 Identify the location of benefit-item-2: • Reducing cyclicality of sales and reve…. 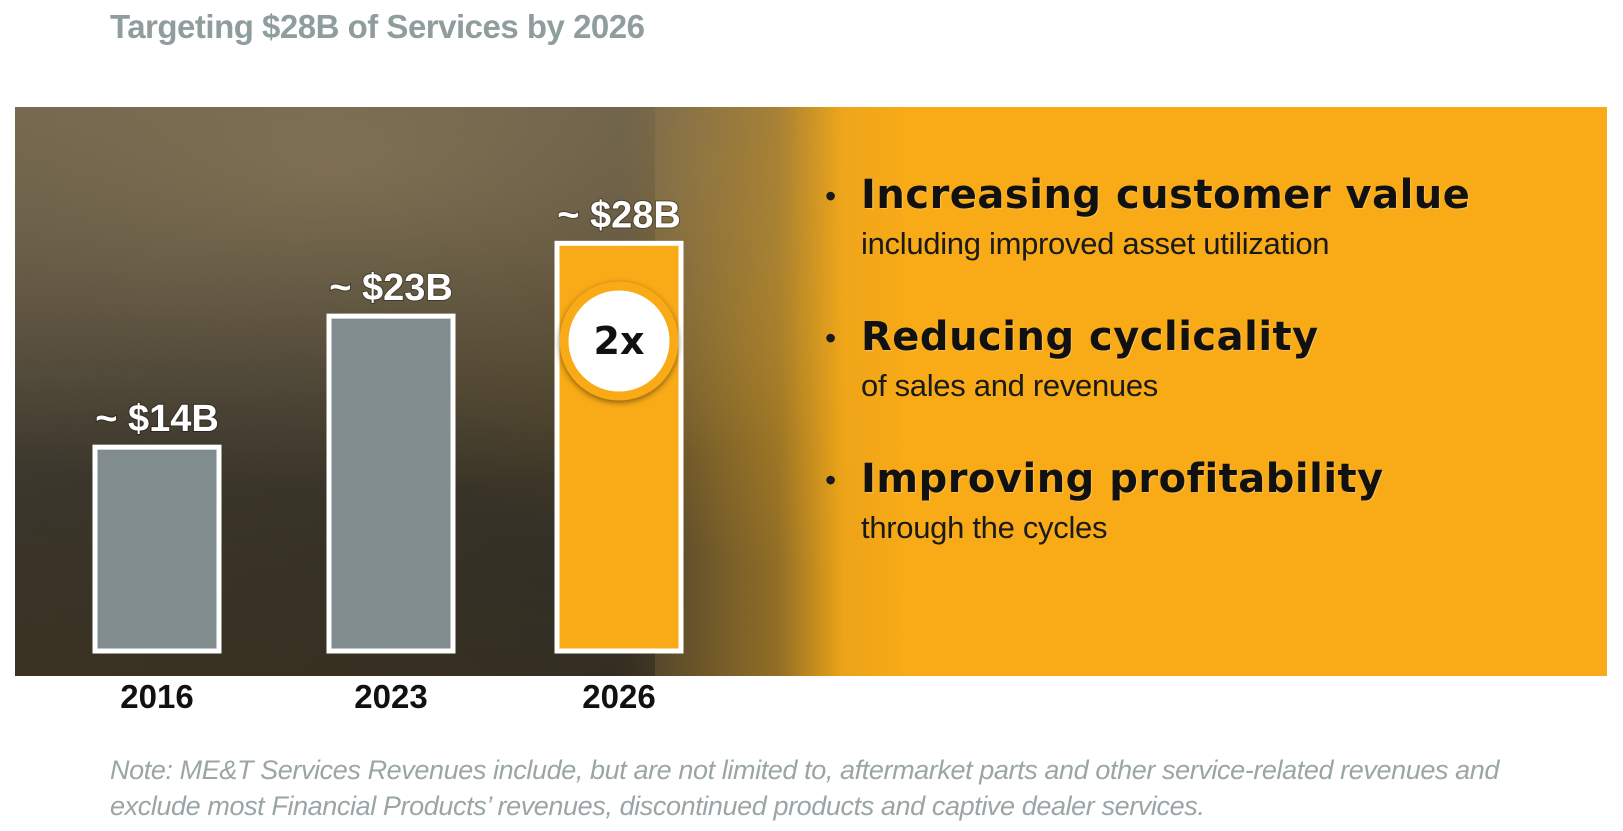
(1205, 359).